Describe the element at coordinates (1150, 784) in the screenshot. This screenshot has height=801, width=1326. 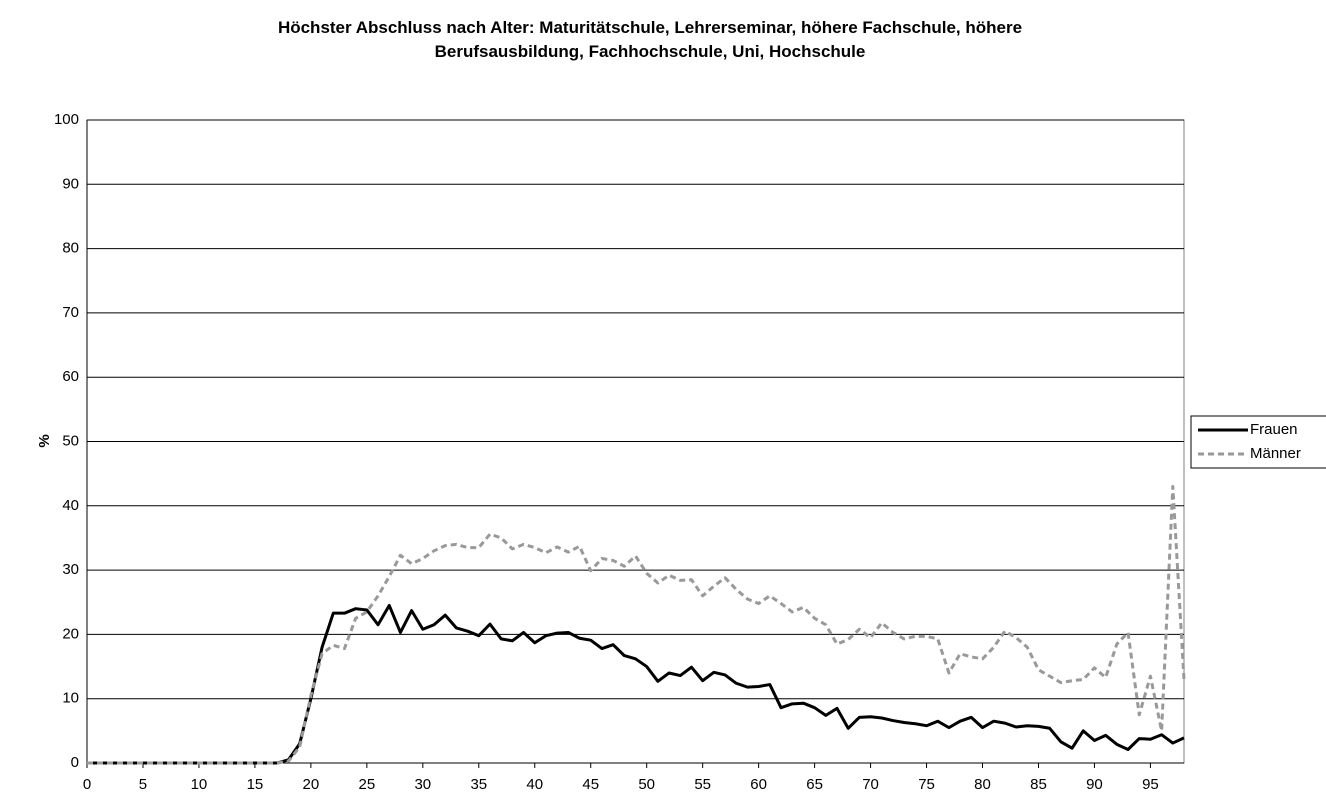
I see `x-tick-label: 95` at that location.